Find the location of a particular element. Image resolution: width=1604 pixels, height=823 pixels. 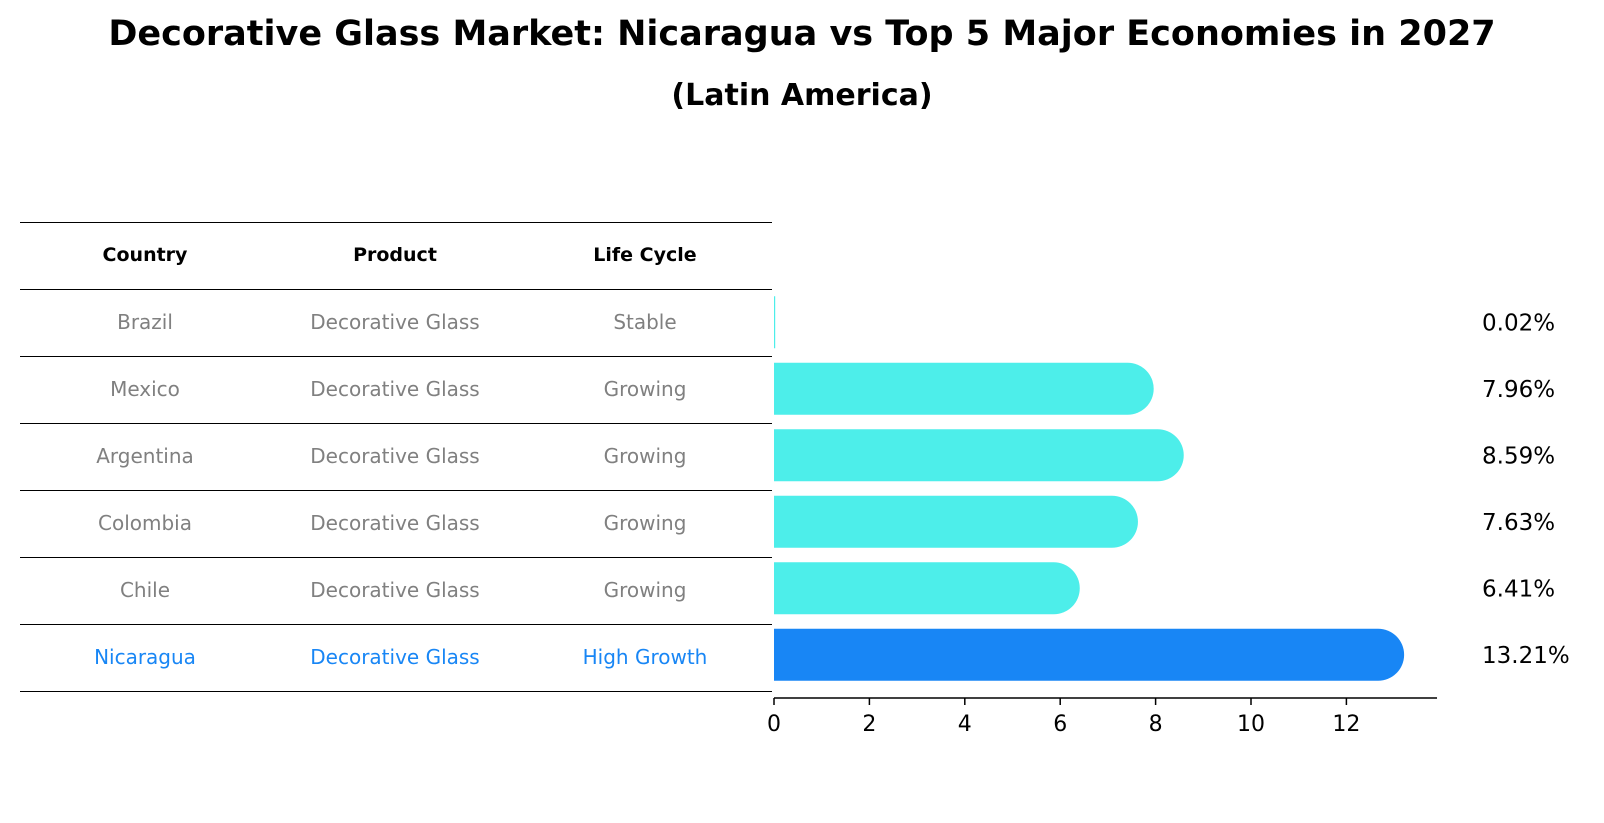

table-row: Colombia Decorative Glass Growing is located at coordinates (396, 523).